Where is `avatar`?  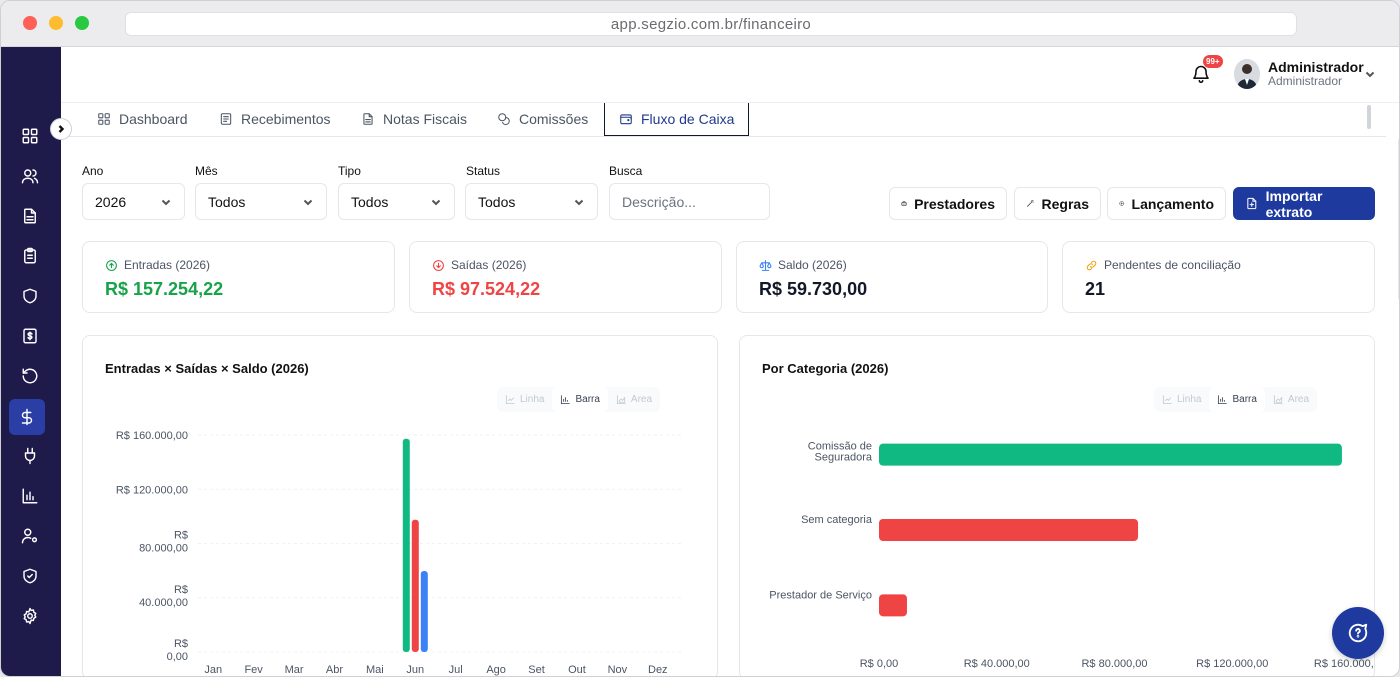 avatar is located at coordinates (1247, 74).